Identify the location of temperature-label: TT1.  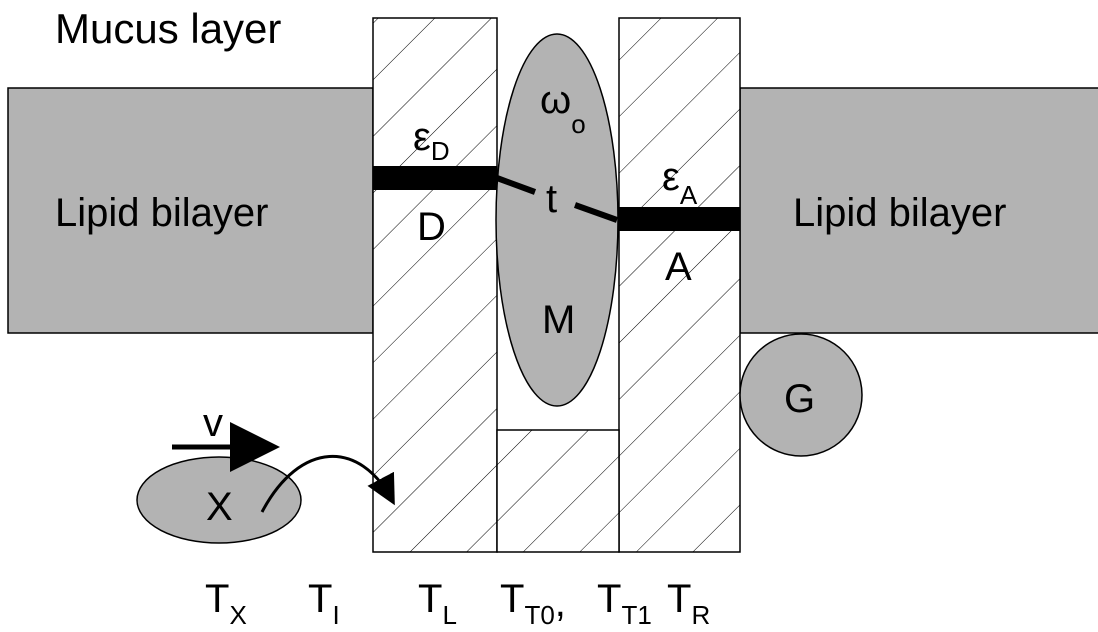
(624, 603).